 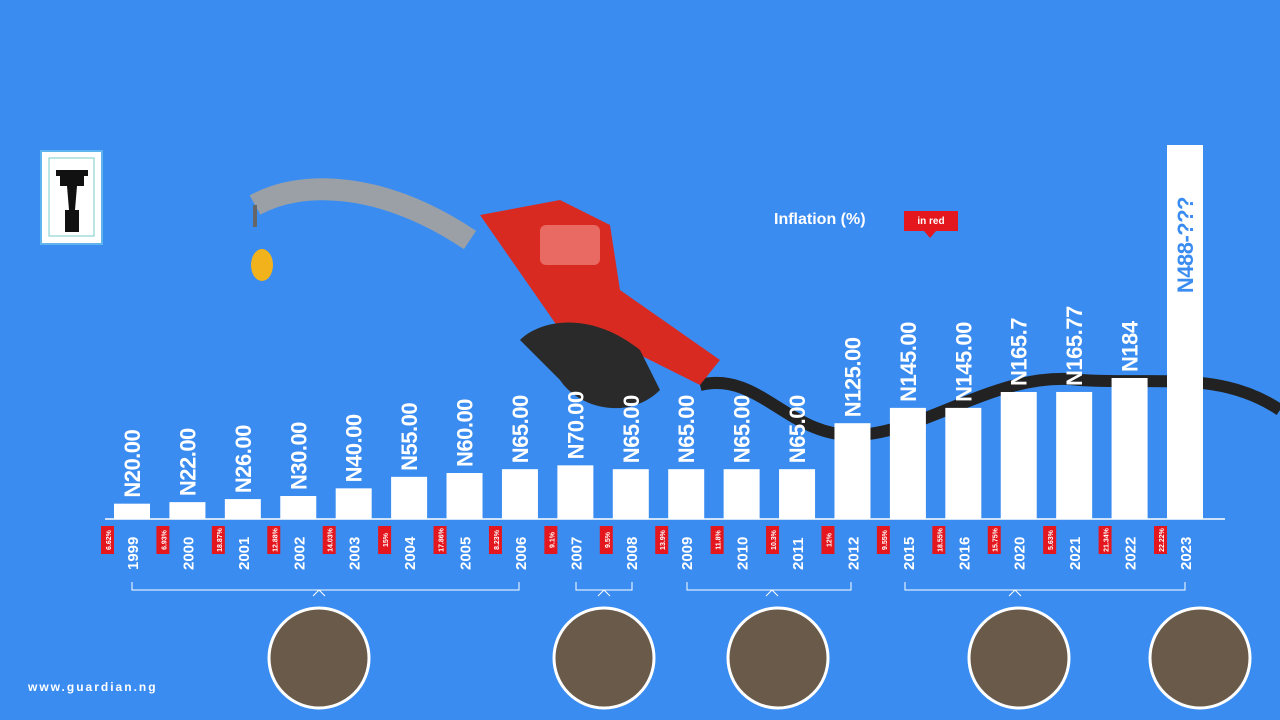 I want to click on x-tick-label: 2011, so click(x=798, y=553).